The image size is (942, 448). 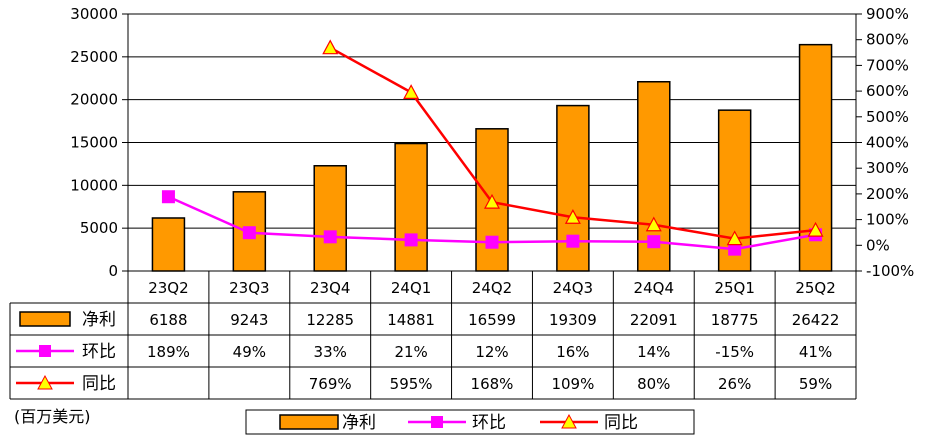 What do you see at coordinates (887, 220) in the screenshot?
I see `y-right-tick-2: 100%` at bounding box center [887, 220].